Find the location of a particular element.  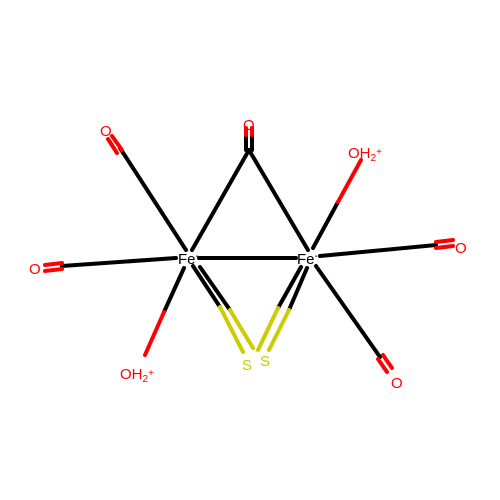

atom-o-lower-right: O is located at coordinates (397, 383).